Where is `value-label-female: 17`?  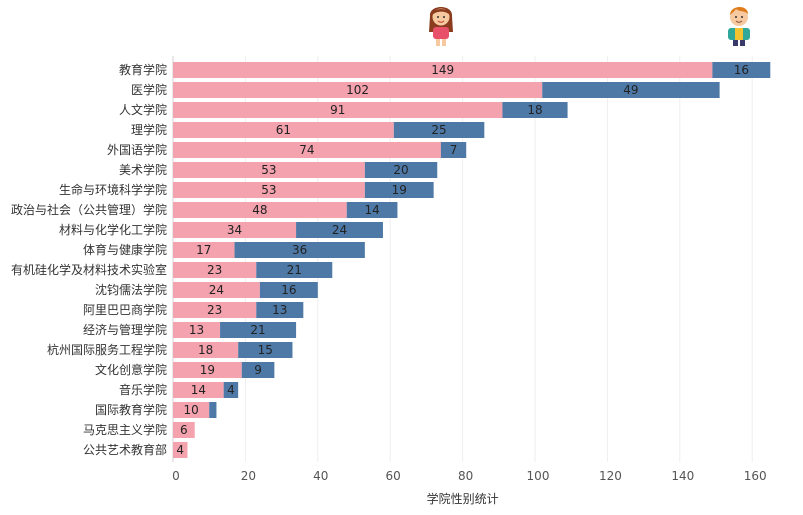
value-label-female: 17 is located at coordinates (203, 250).